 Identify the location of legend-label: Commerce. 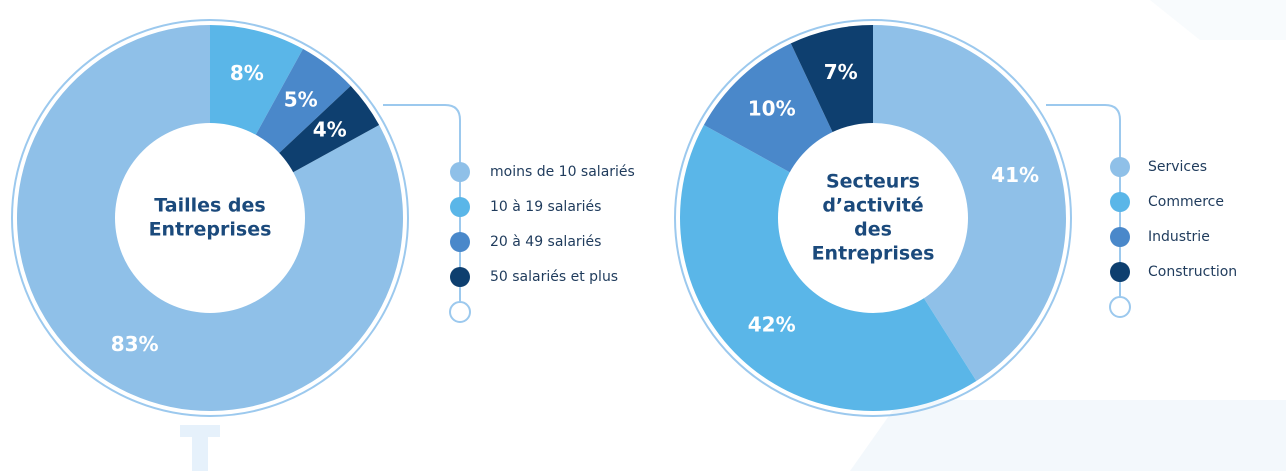
(1186, 202).